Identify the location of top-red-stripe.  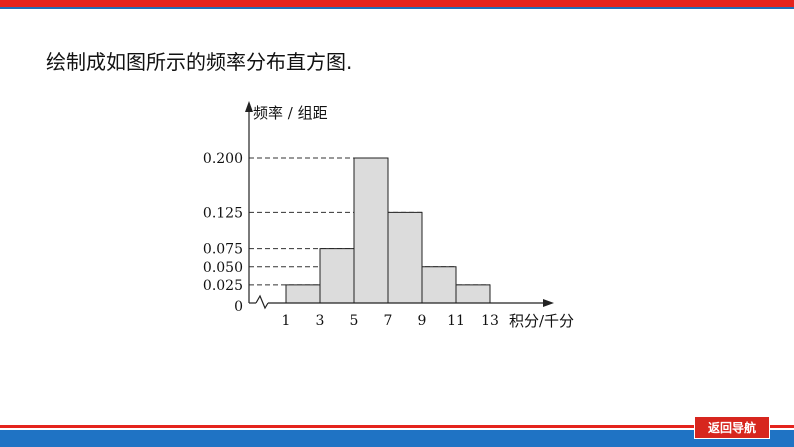
(397, 3).